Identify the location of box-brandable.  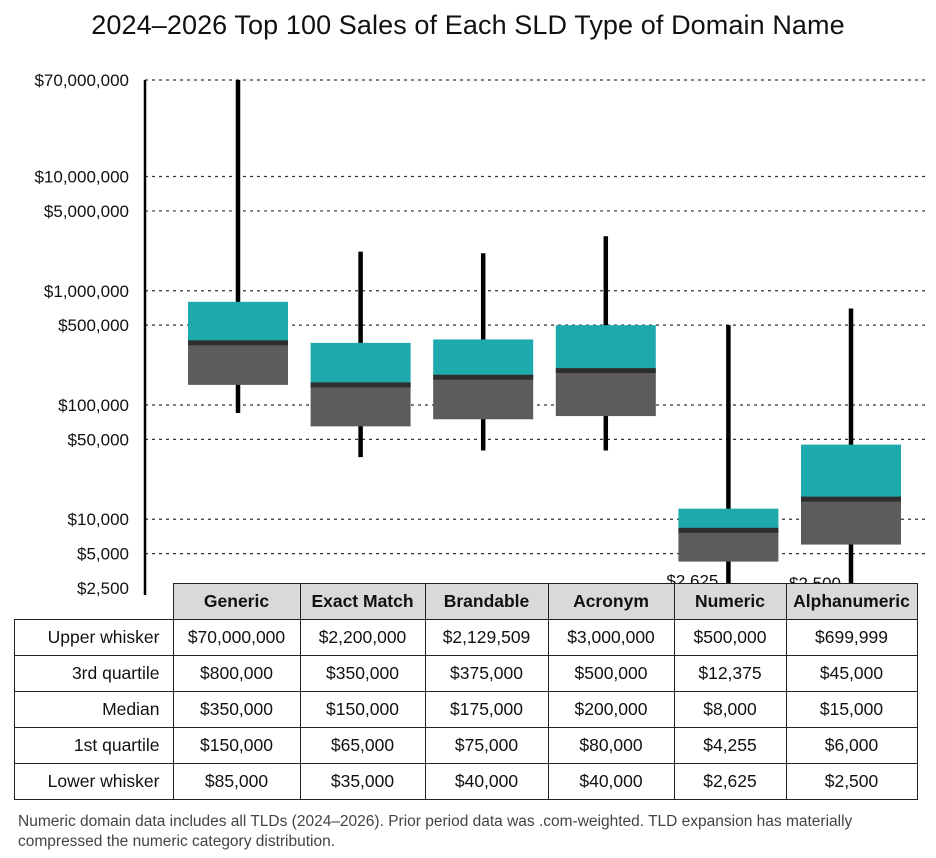
(483, 352).